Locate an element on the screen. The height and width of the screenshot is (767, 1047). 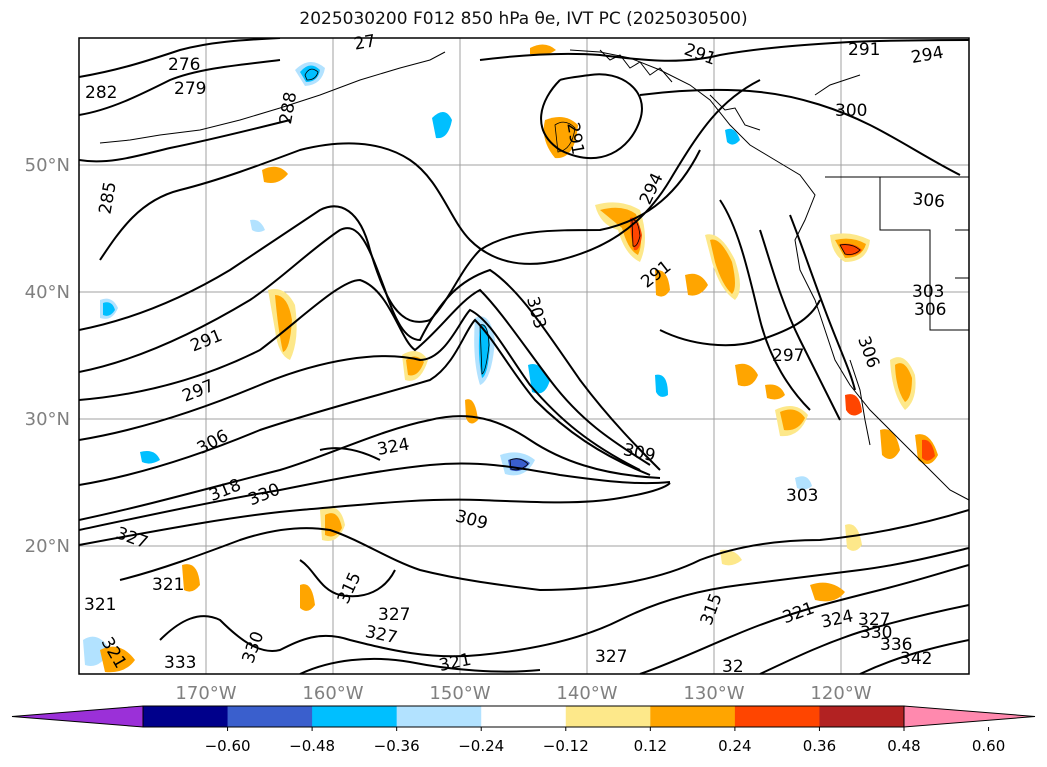
lat-label-50n: 50°N is located at coordinates (47, 165).